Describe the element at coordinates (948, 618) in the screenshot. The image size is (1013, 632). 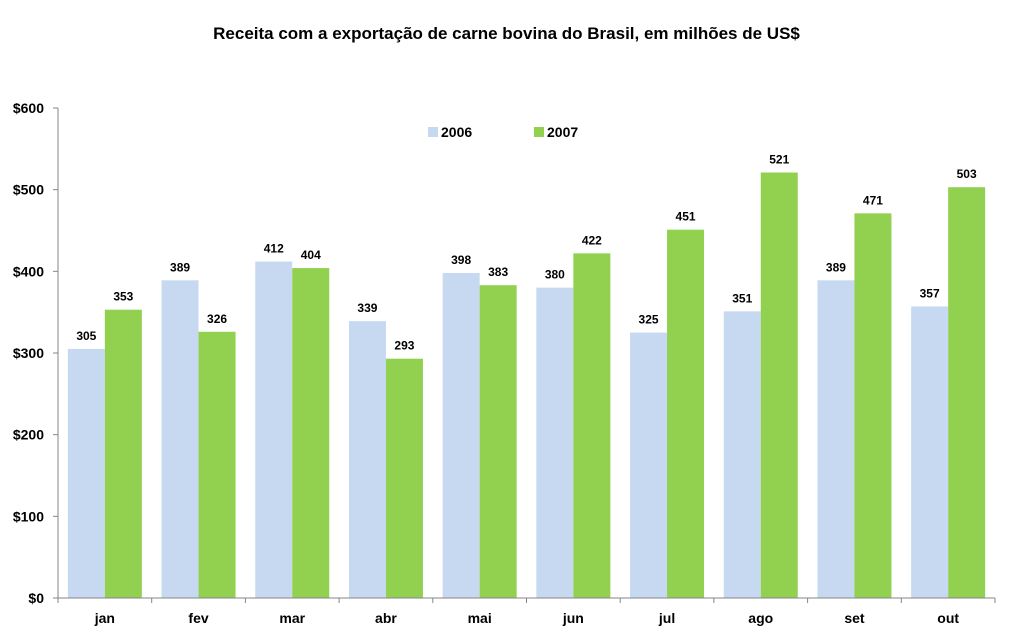
I see `x-tick-label: out` at that location.